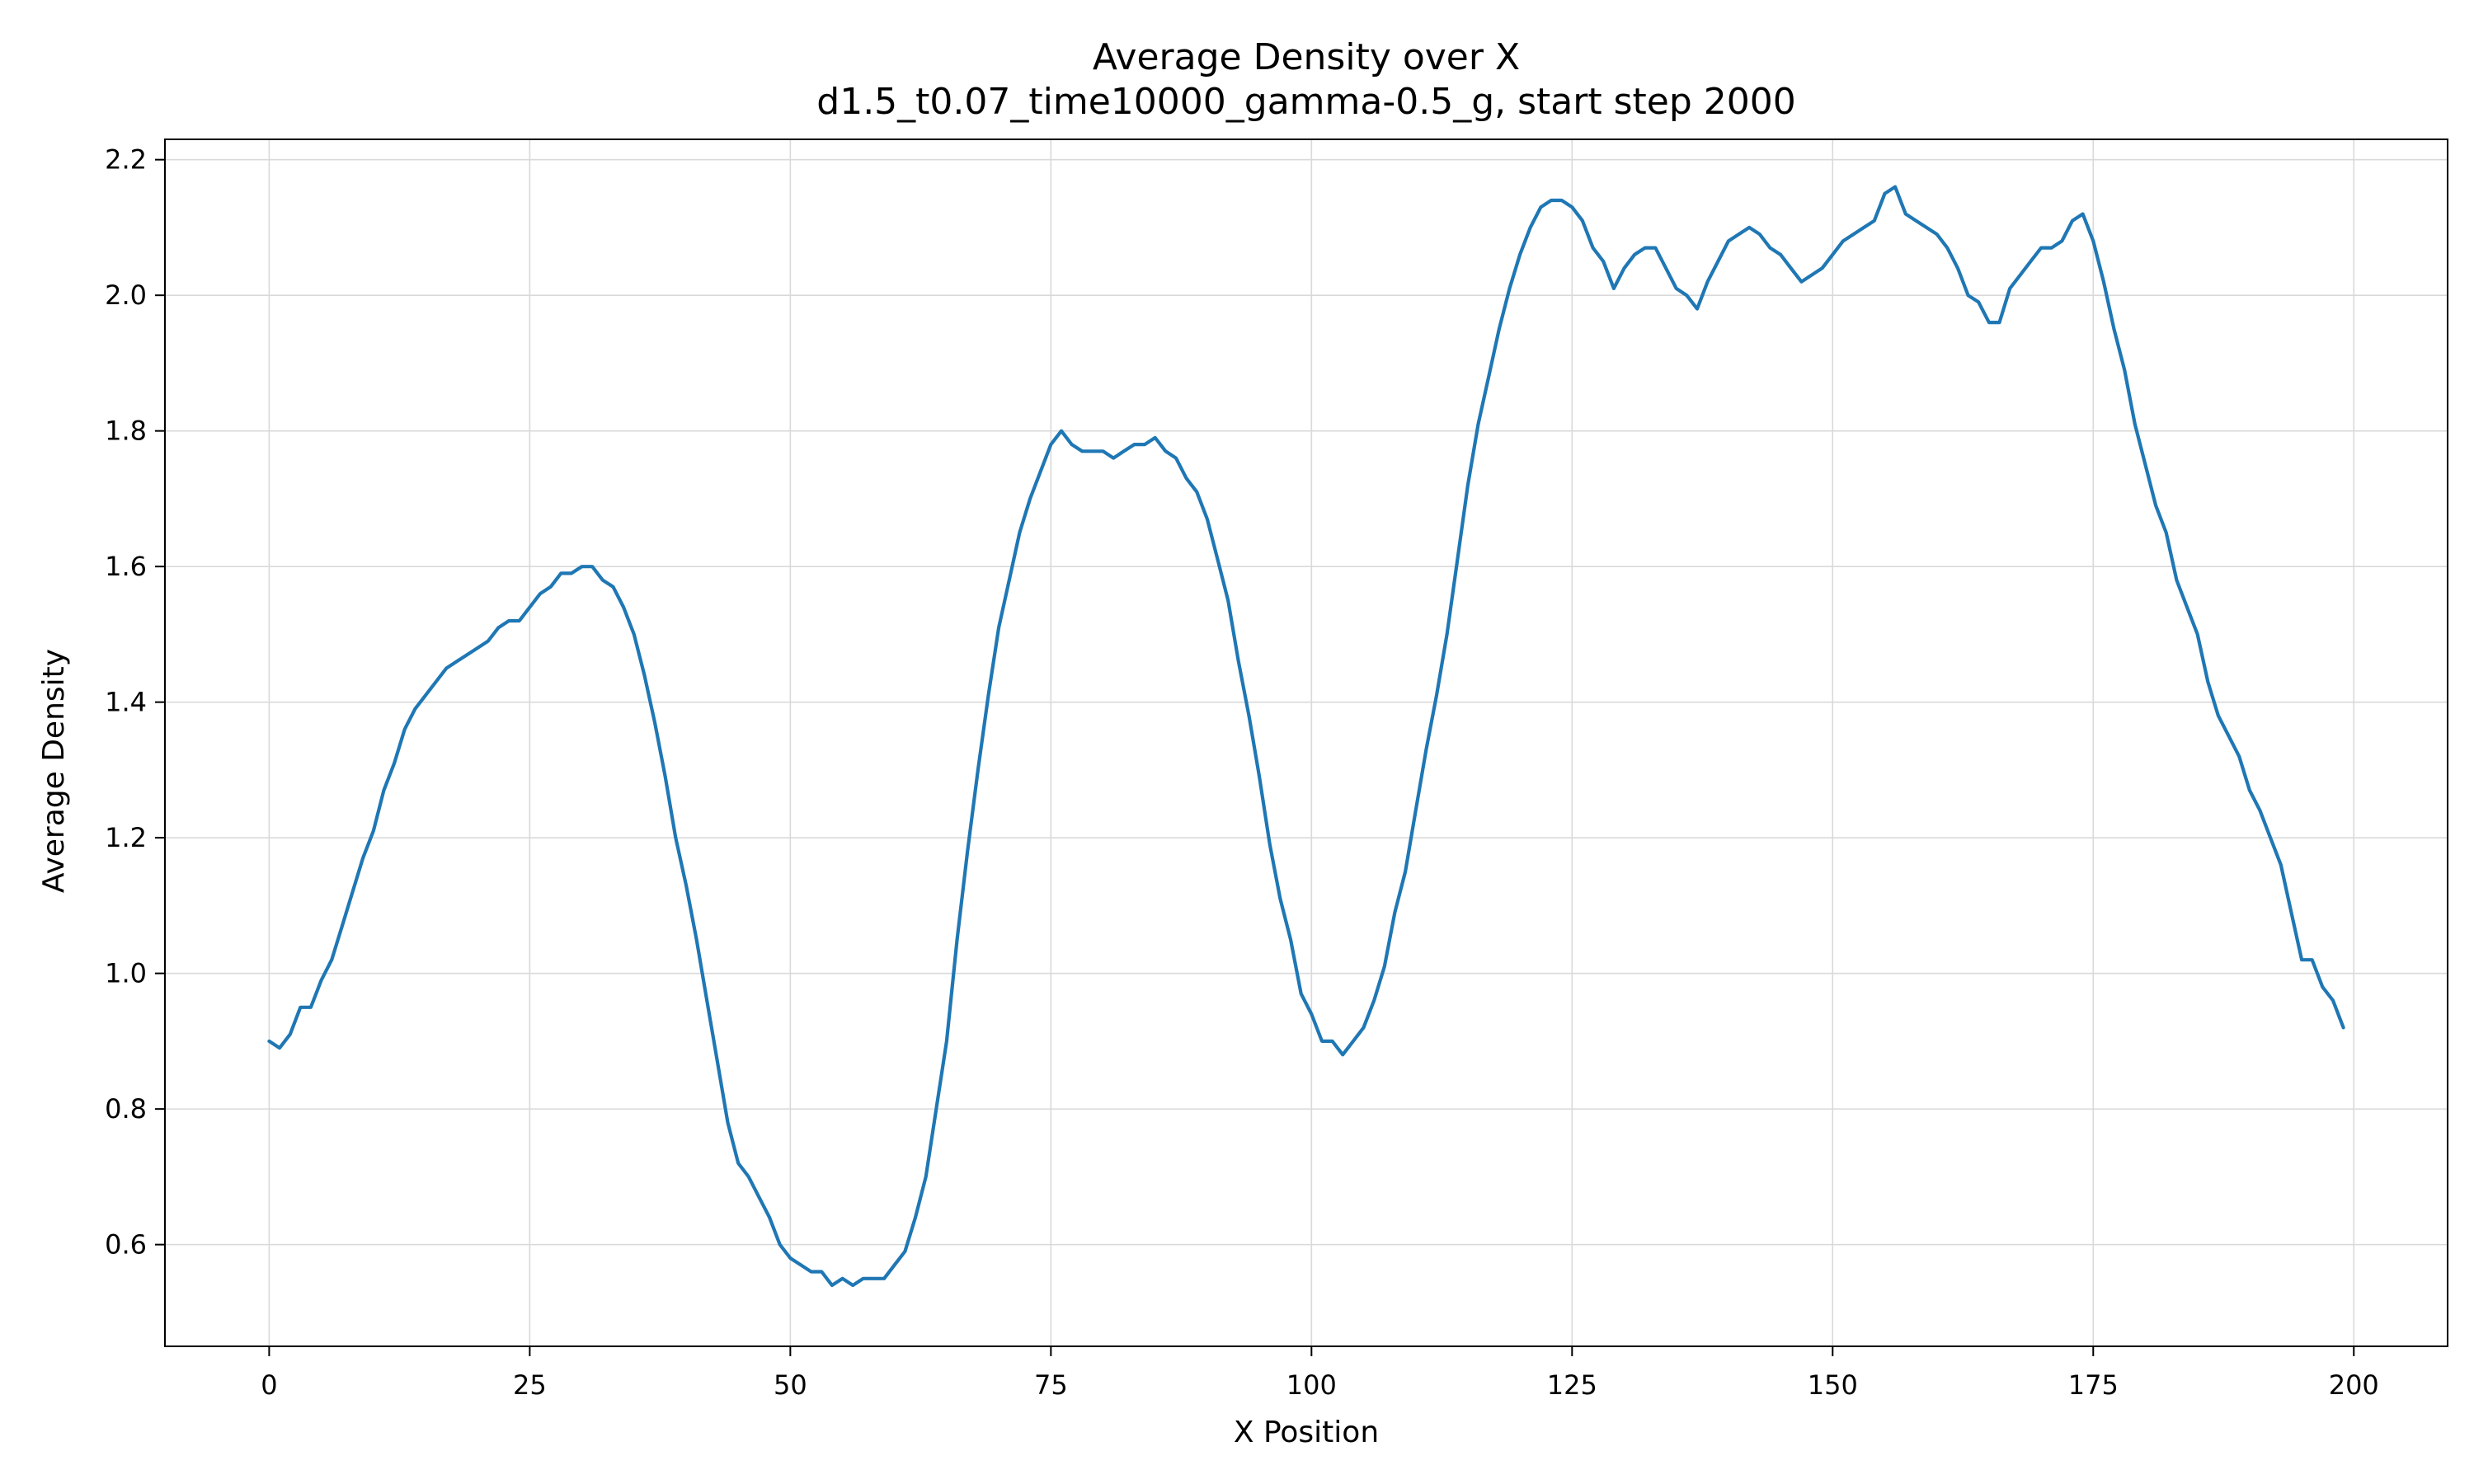 The height and width of the screenshot is (1484, 2474). What do you see at coordinates (126, 566) in the screenshot?
I see `y-tick-label: 1.6` at bounding box center [126, 566].